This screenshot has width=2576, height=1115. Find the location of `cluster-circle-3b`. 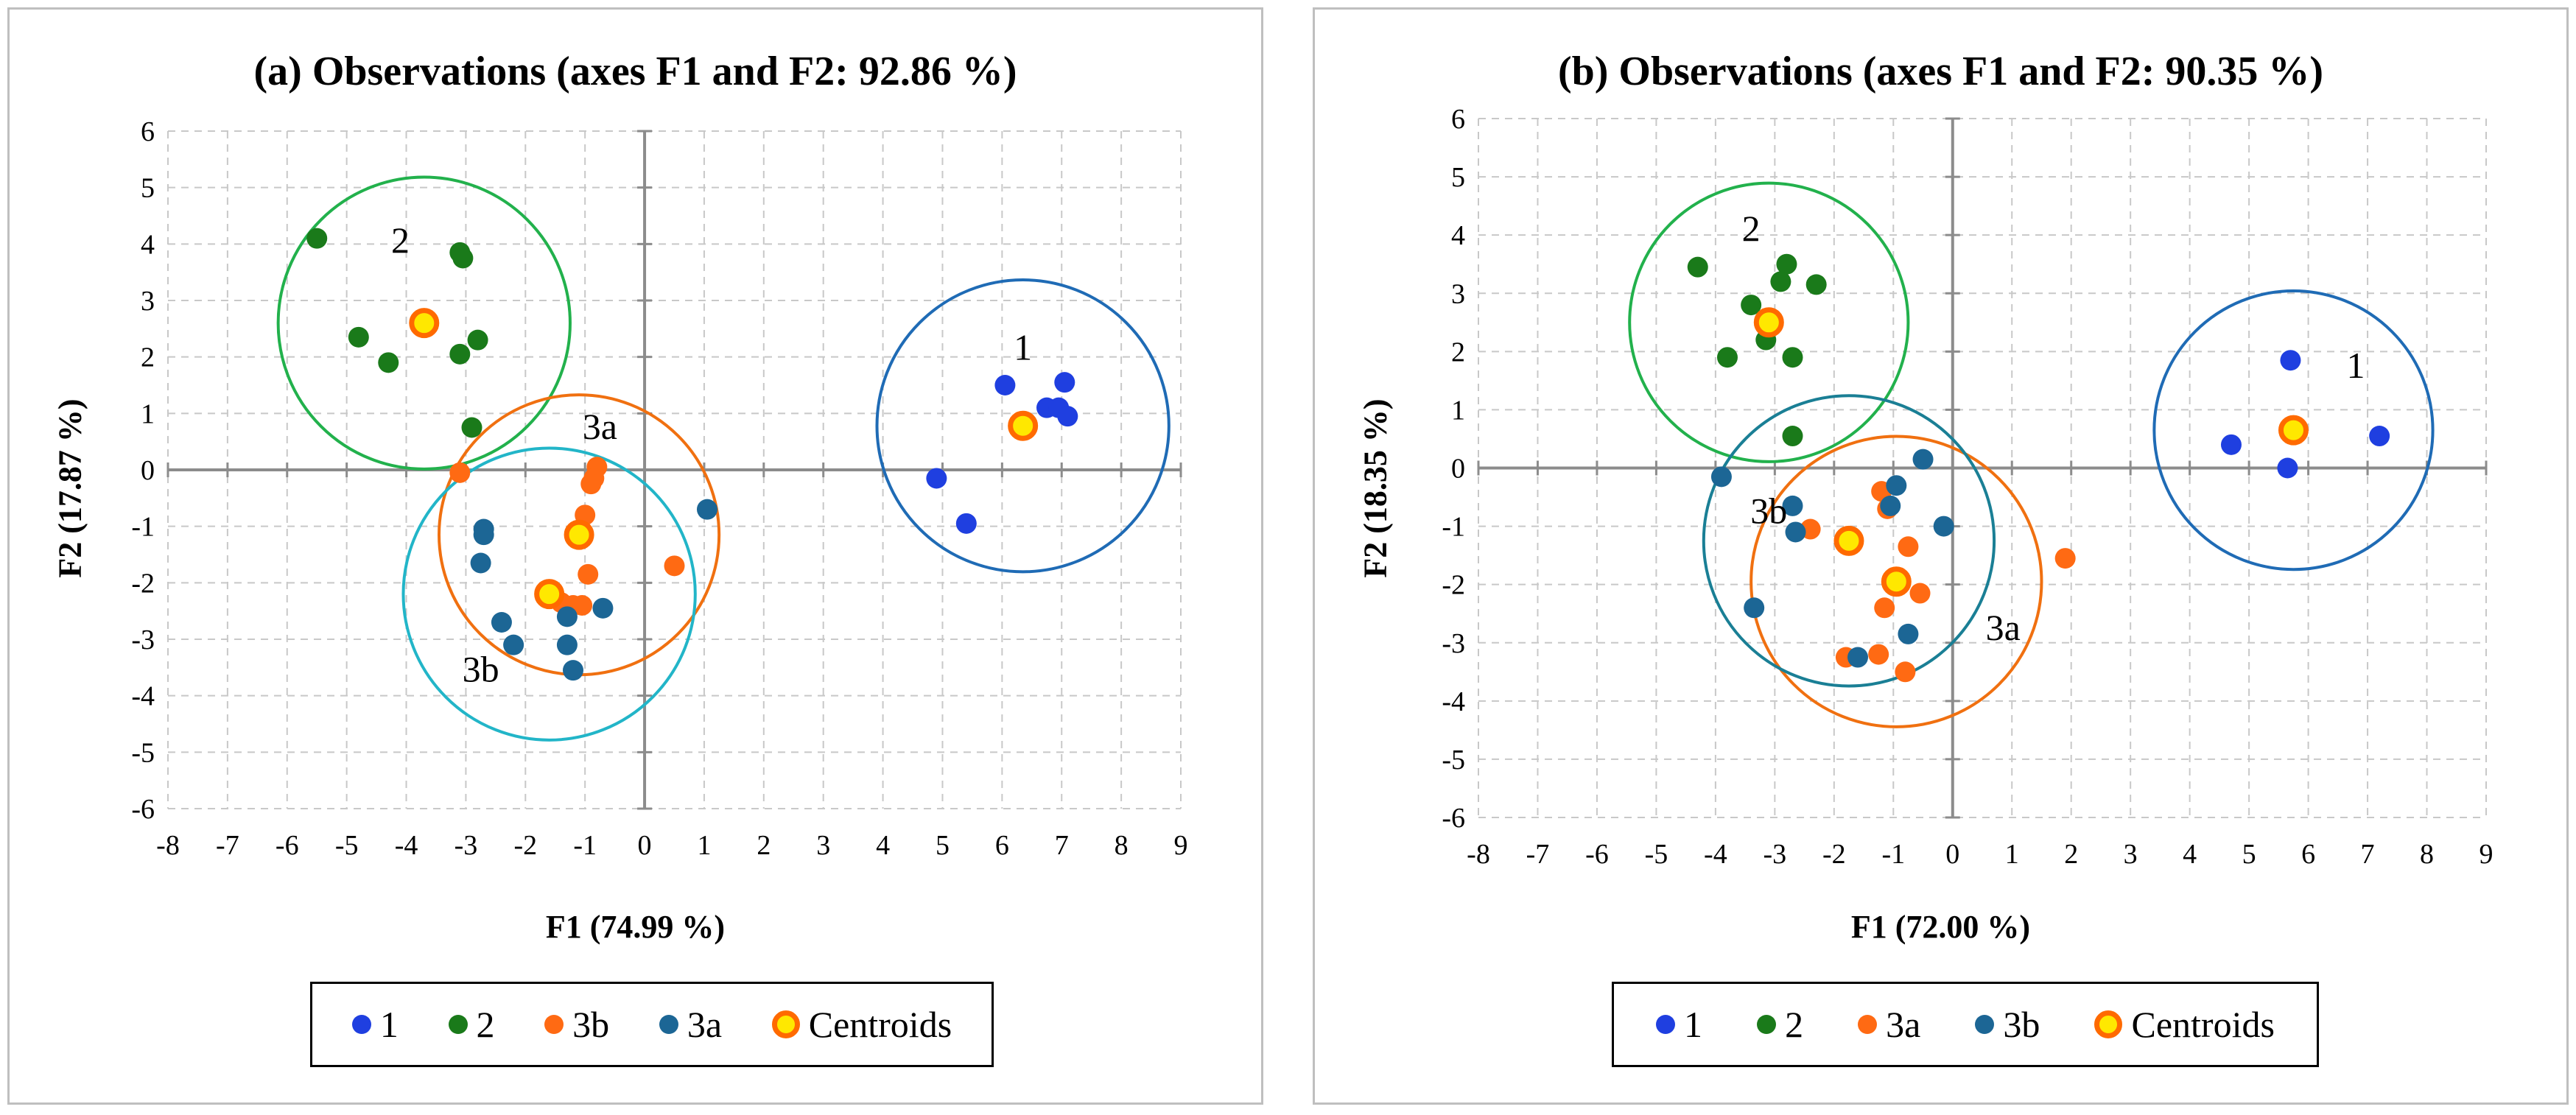

cluster-circle-3b is located at coordinates (1849, 541).